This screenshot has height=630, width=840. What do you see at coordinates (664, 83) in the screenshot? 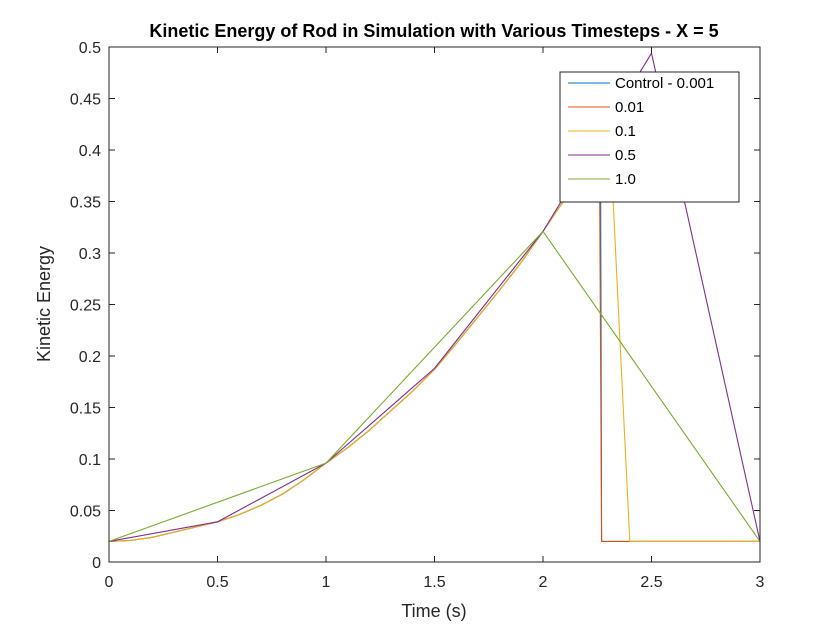
I see `legend-entry-label: Control - 0.001` at bounding box center [664, 83].